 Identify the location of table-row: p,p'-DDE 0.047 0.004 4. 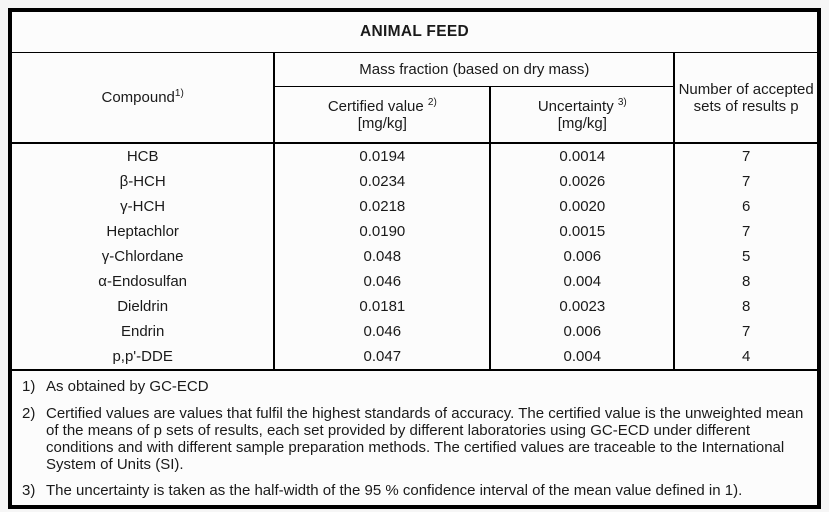
(414, 357).